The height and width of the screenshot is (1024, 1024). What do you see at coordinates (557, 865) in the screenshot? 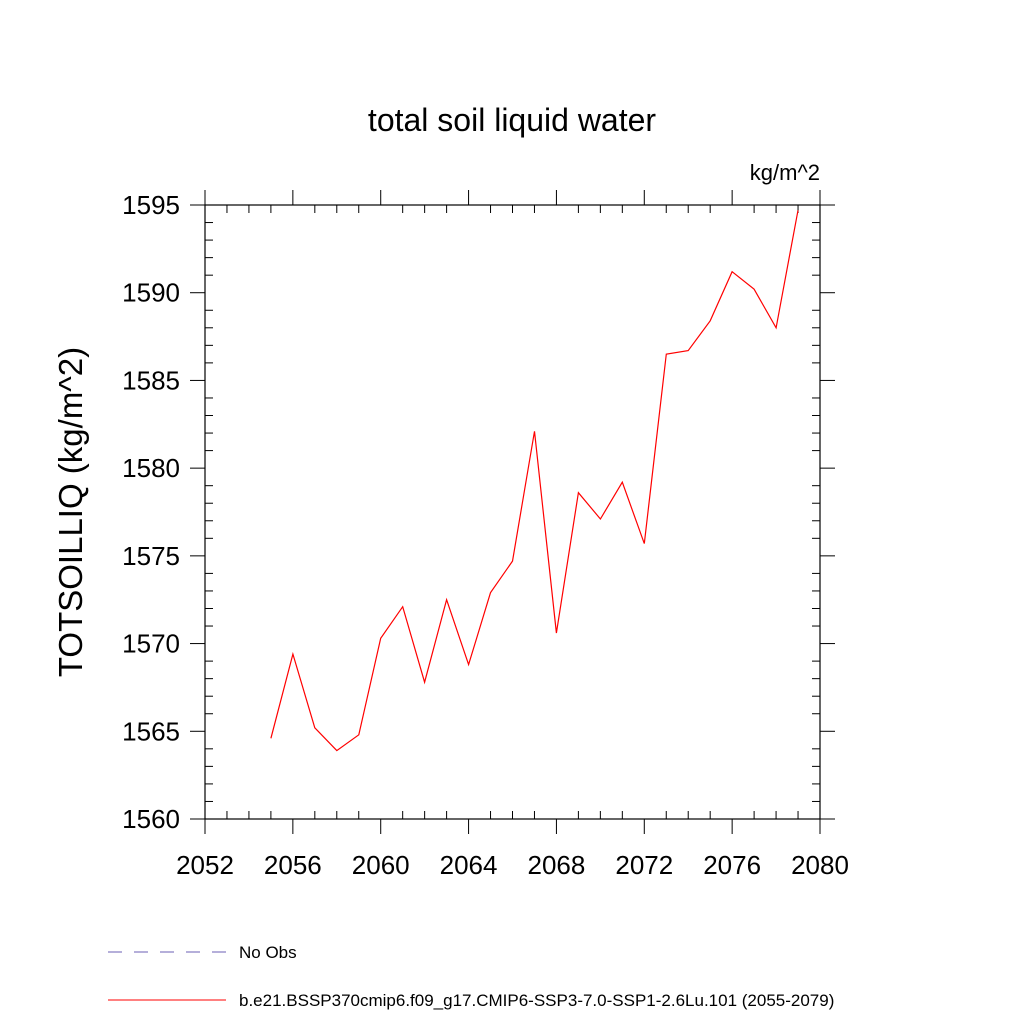
I see `x-tick-label: 2068` at bounding box center [557, 865].